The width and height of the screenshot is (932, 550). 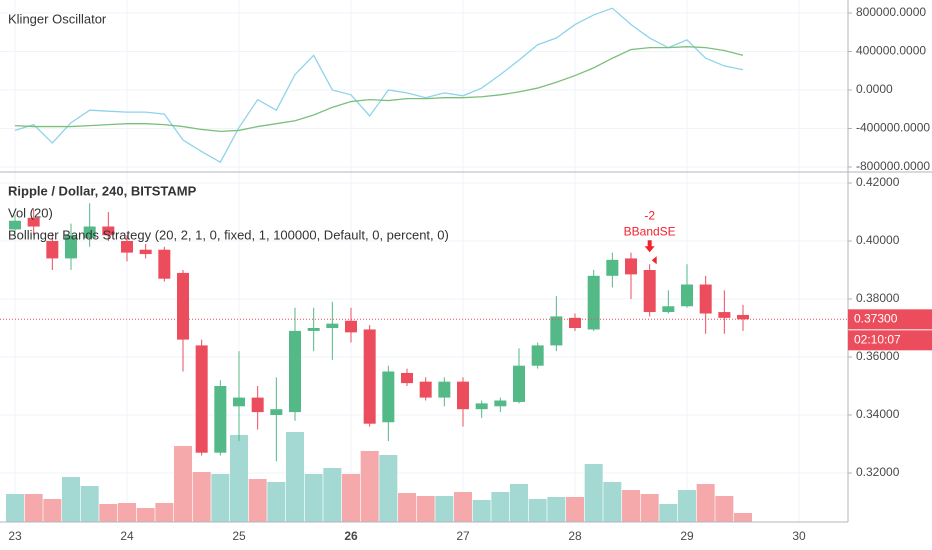 What do you see at coordinates (799, 536) in the screenshot?
I see `x-tick-label: 30` at bounding box center [799, 536].